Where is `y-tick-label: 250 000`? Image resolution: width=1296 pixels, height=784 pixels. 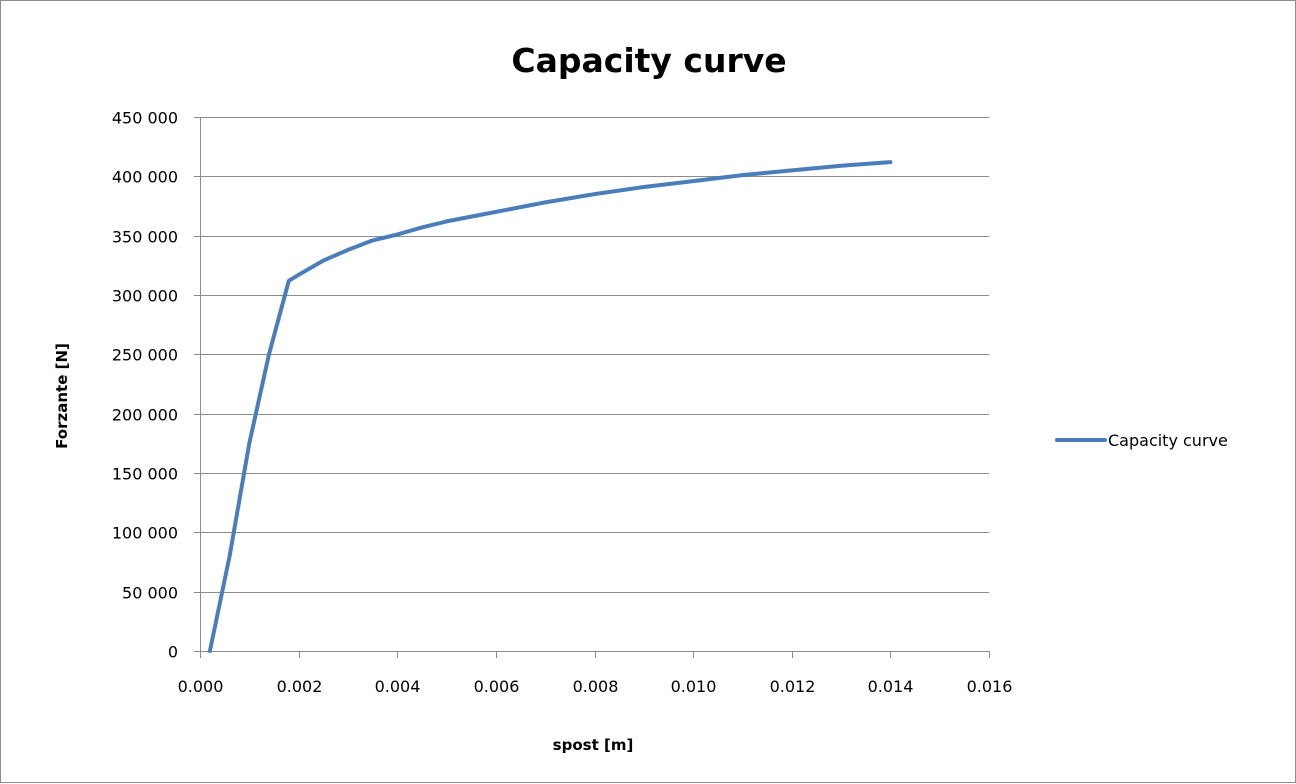
y-tick-label: 250 000 is located at coordinates (145, 355).